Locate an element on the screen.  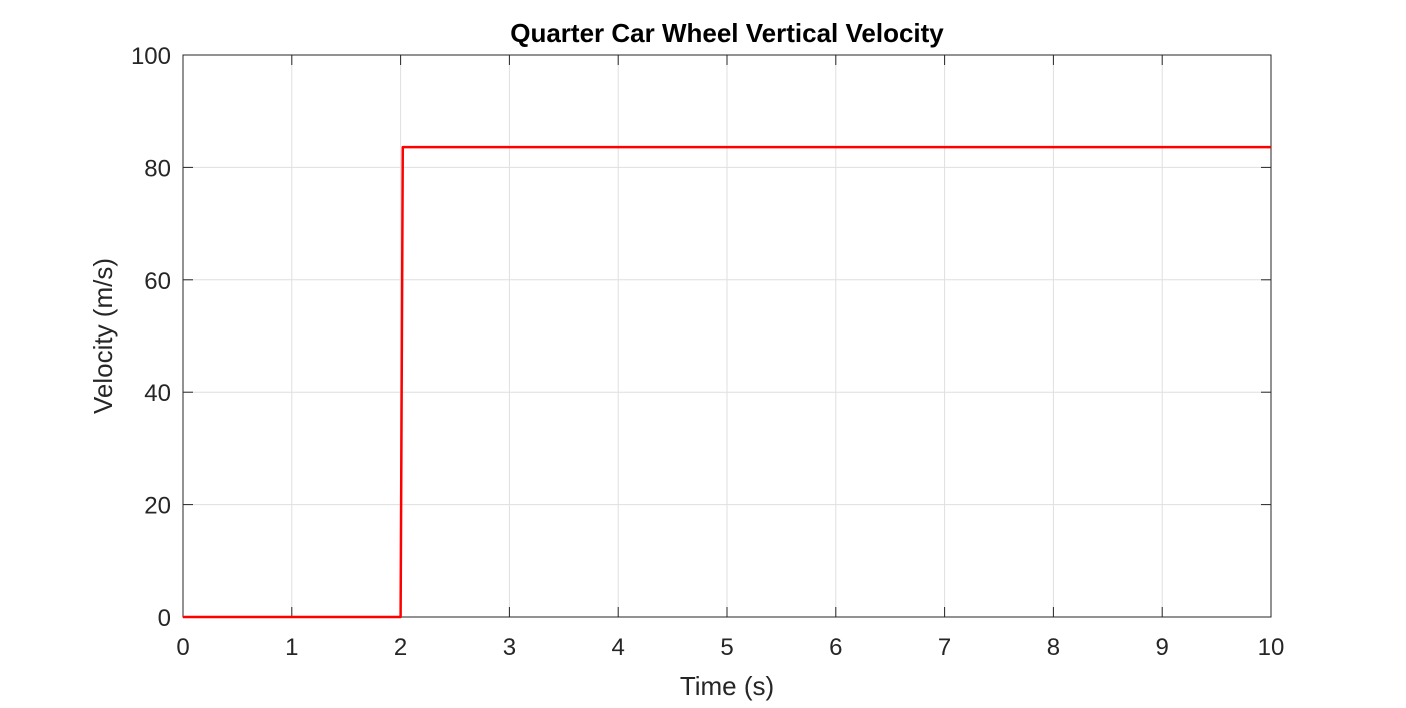
y-axis-label: Velocity (m/s) is located at coordinates (103, 336).